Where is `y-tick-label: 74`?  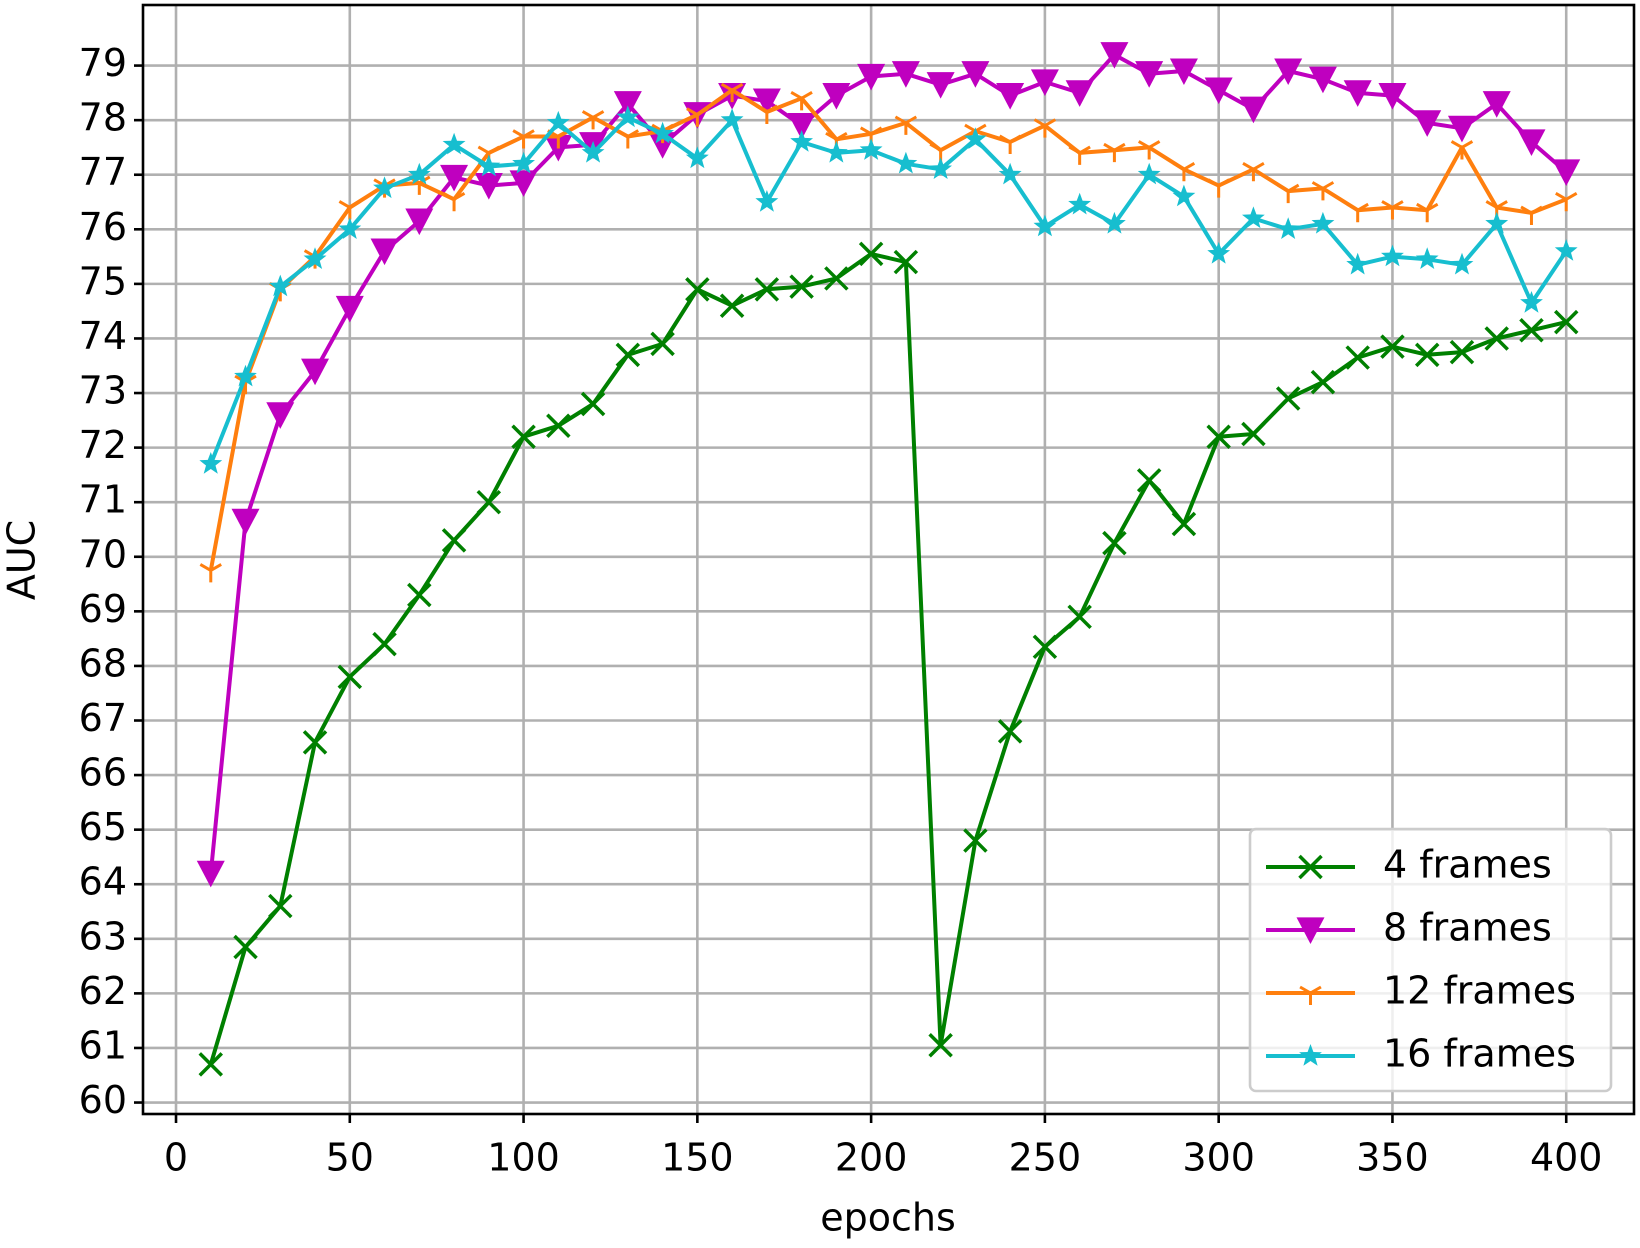 y-tick-label: 74 is located at coordinates (103, 336).